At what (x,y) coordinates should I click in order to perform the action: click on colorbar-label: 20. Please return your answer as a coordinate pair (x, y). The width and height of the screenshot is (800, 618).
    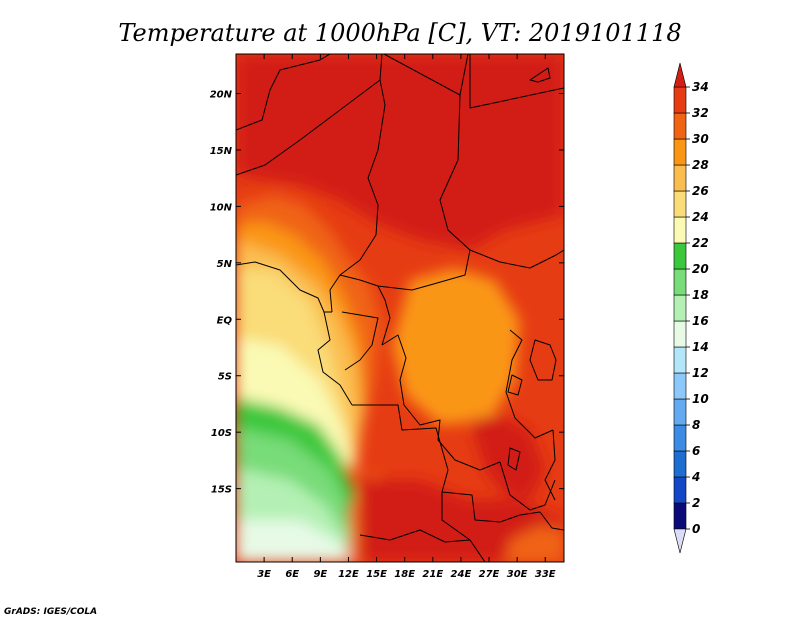
    Looking at the image, I should click on (700, 269).